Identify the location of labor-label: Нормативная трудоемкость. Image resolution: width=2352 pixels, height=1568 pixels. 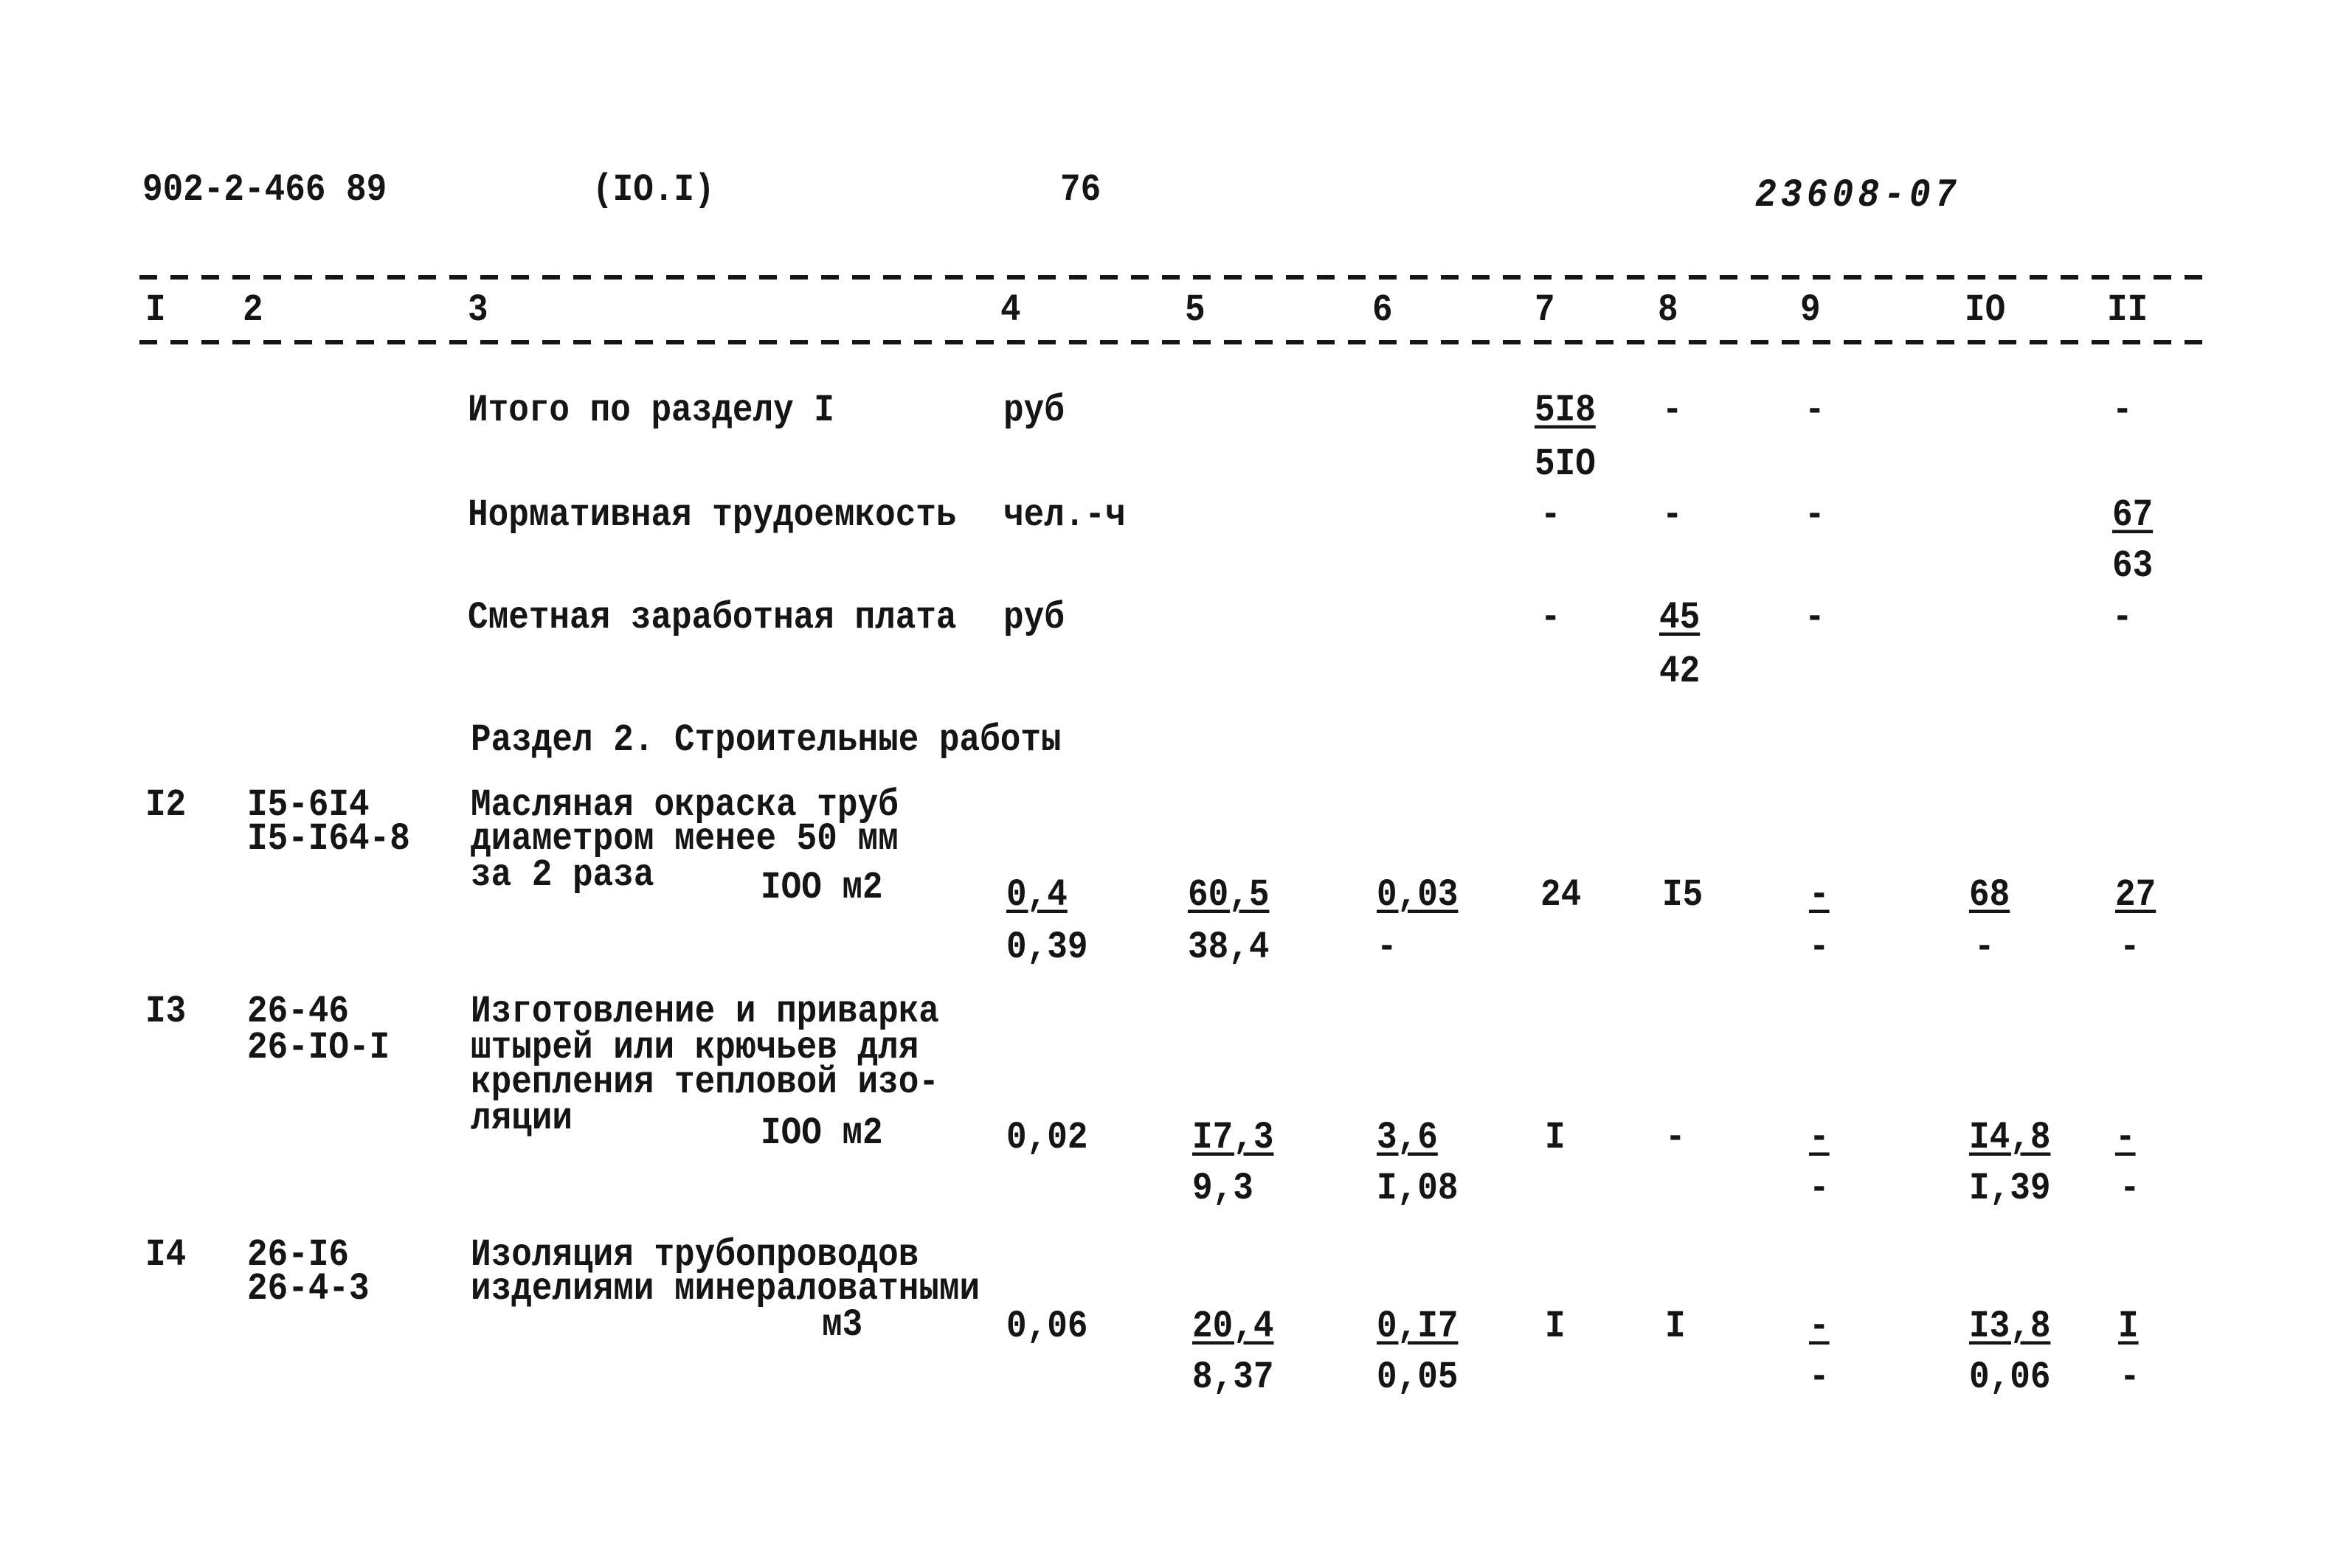
(713, 515).